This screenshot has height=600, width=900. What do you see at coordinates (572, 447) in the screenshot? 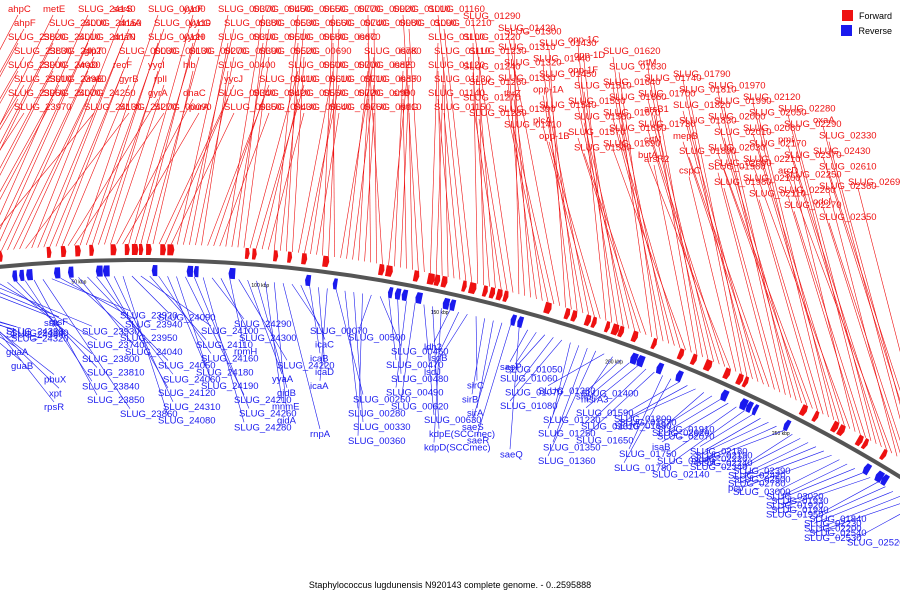
I see `reverse-gene-label: SLUG_01350` at bounding box center [572, 447].